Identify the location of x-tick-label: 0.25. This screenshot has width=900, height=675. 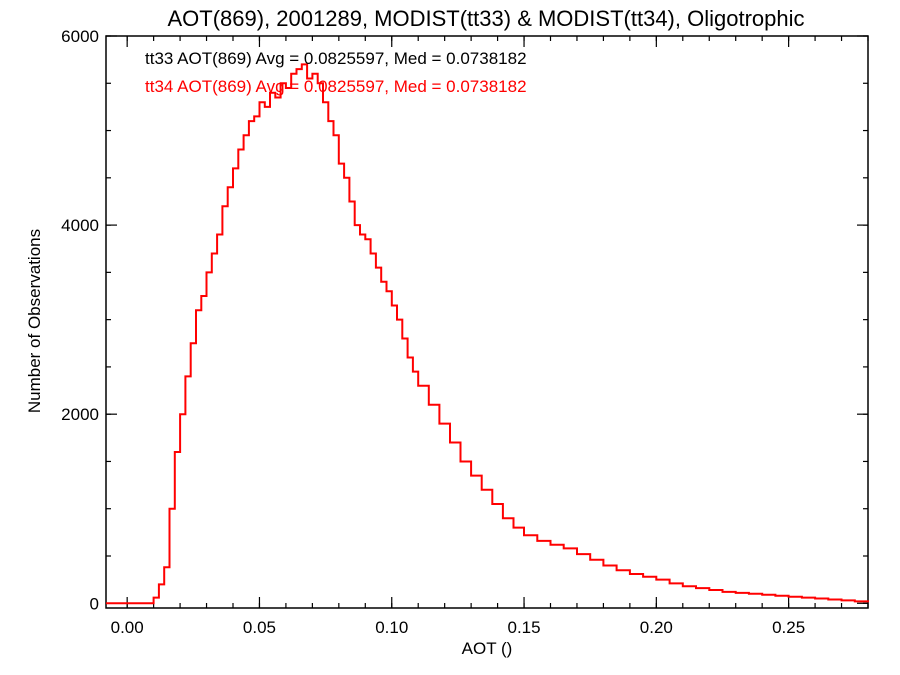
(788, 627).